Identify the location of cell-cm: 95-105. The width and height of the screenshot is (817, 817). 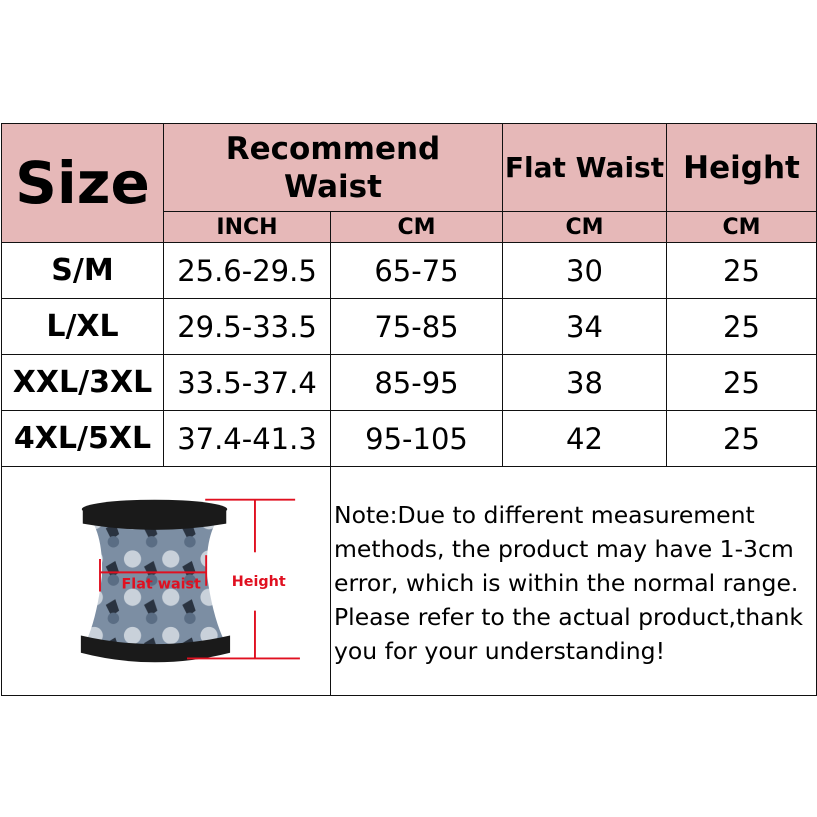
(416, 438).